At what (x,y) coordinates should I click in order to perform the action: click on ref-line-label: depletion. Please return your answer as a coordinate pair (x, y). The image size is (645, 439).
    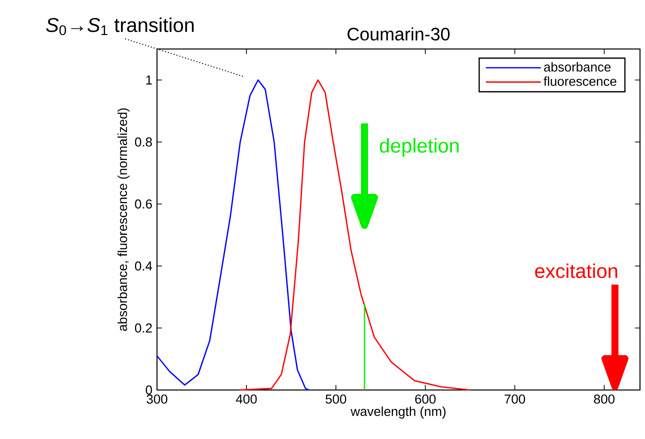
    Looking at the image, I should click on (419, 147).